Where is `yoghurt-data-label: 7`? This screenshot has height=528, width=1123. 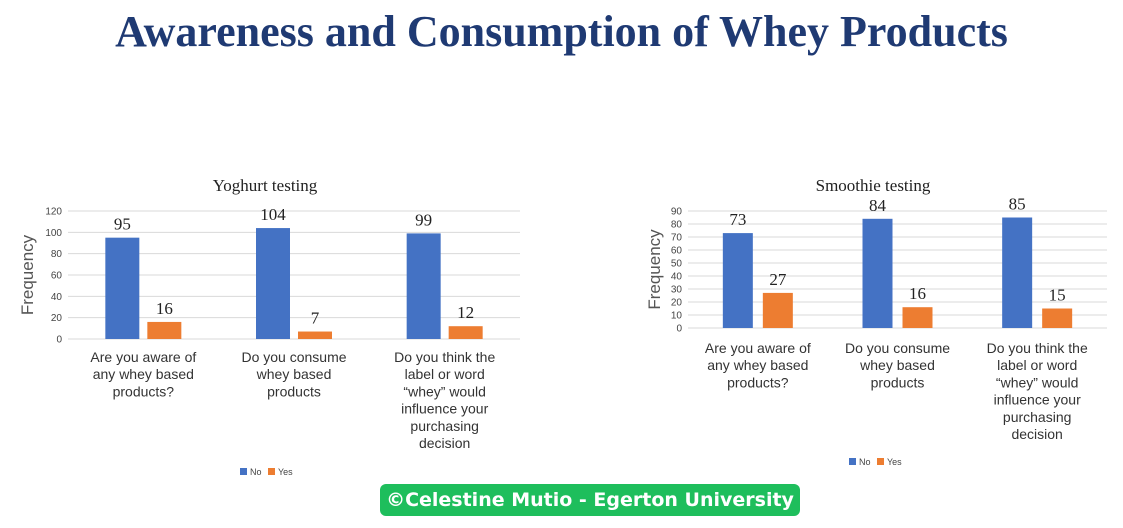
yoghurt-data-label: 7 is located at coordinates (315, 318).